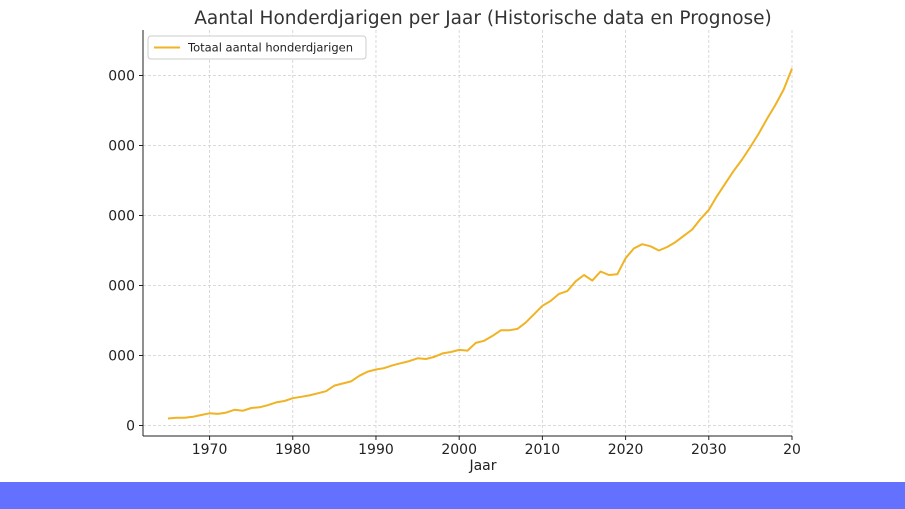 The width and height of the screenshot is (905, 509). I want to click on x-tick-label: 2020, so click(626, 450).